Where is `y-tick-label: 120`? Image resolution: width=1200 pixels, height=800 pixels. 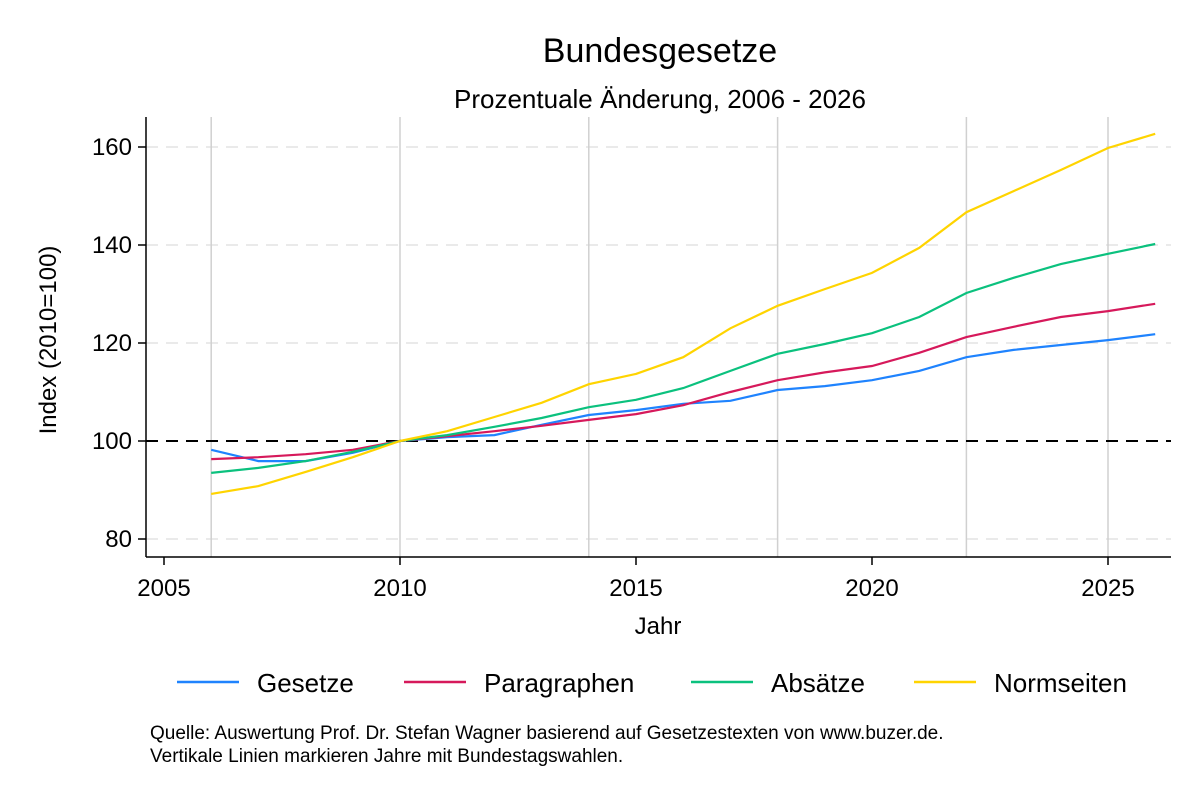
y-tick-label: 120 is located at coordinates (112, 343).